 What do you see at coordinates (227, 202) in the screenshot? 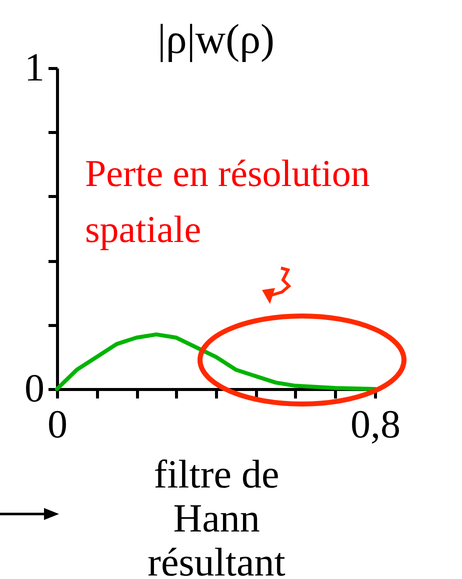
I see `annotation: Perte en résolution spatiale` at bounding box center [227, 202].